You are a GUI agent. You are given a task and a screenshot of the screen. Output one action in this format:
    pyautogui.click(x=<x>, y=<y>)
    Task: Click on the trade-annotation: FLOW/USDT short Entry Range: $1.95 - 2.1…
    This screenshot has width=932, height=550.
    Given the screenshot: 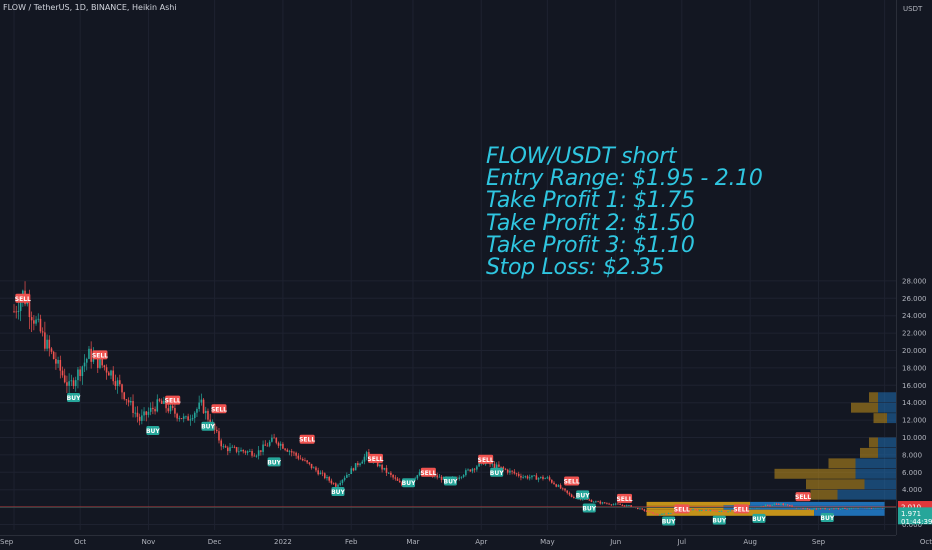 What is the action you would take?
    pyautogui.click(x=624, y=213)
    